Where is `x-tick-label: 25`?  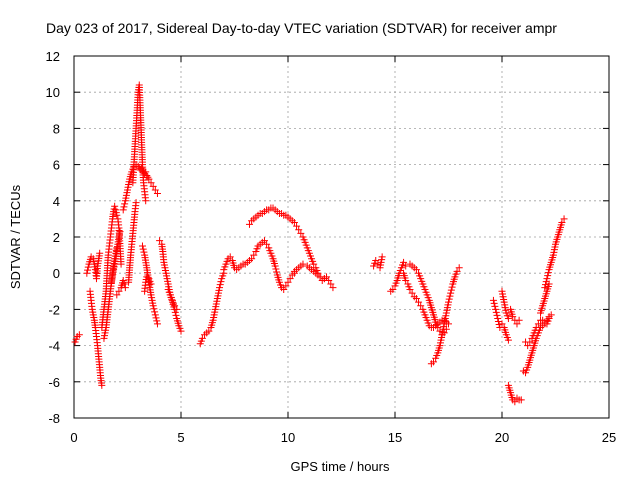 x-tick-label: 25 is located at coordinates (609, 437).